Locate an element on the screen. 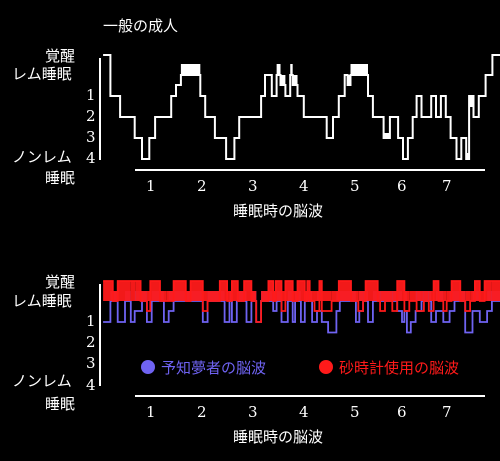  y-label-1-bottom: 1 is located at coordinates (91, 321).